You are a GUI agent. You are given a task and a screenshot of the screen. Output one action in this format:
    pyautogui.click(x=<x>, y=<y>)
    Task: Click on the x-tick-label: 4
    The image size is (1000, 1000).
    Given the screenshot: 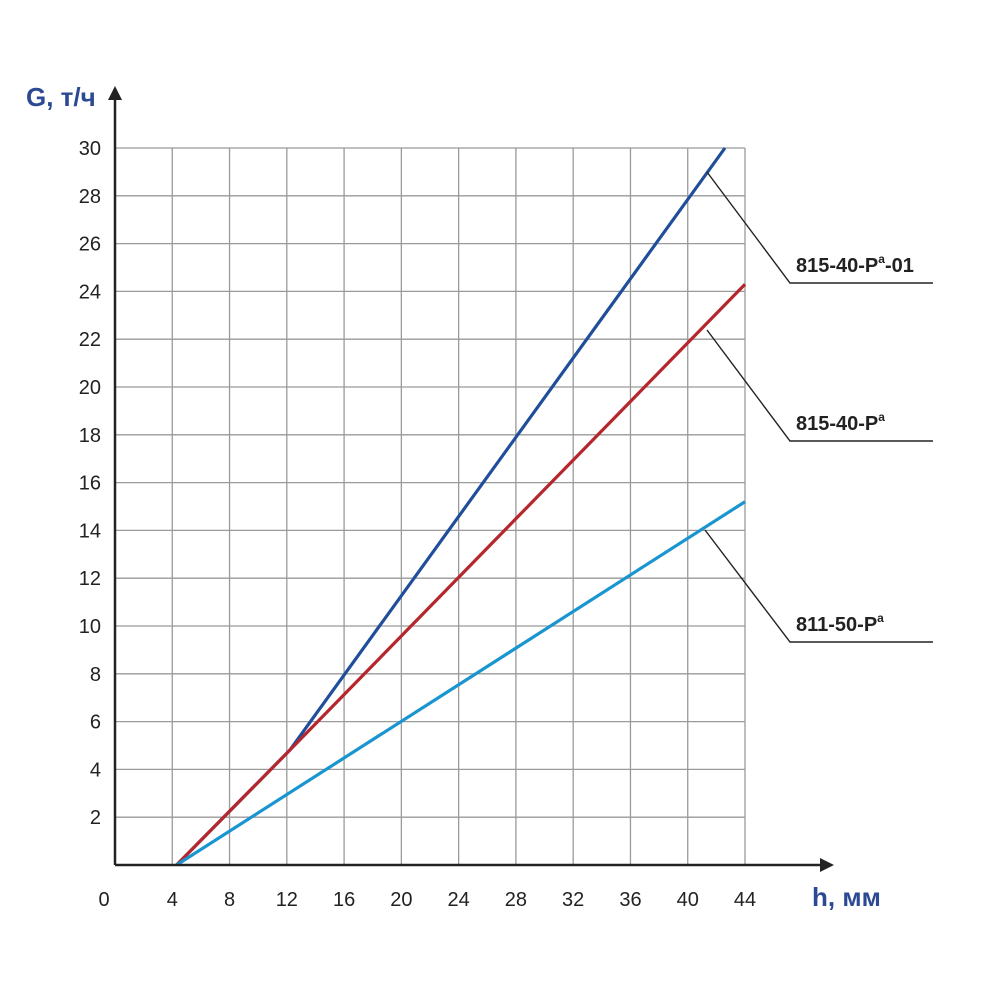 What is the action you would take?
    pyautogui.click(x=172, y=900)
    